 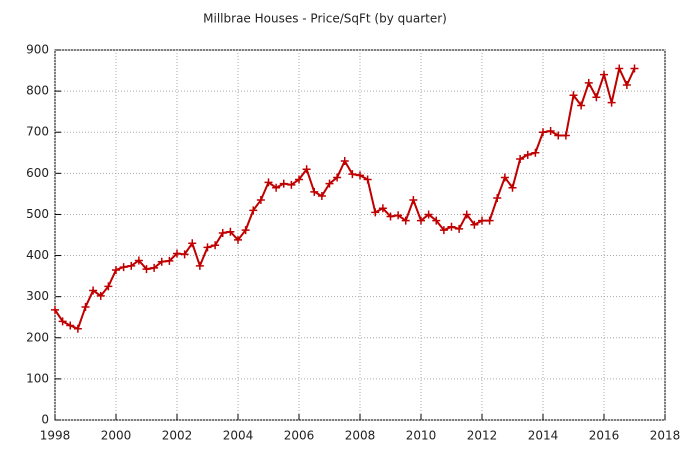 What do you see at coordinates (116, 436) in the screenshot?
I see `x-tick-label: 2000` at bounding box center [116, 436].